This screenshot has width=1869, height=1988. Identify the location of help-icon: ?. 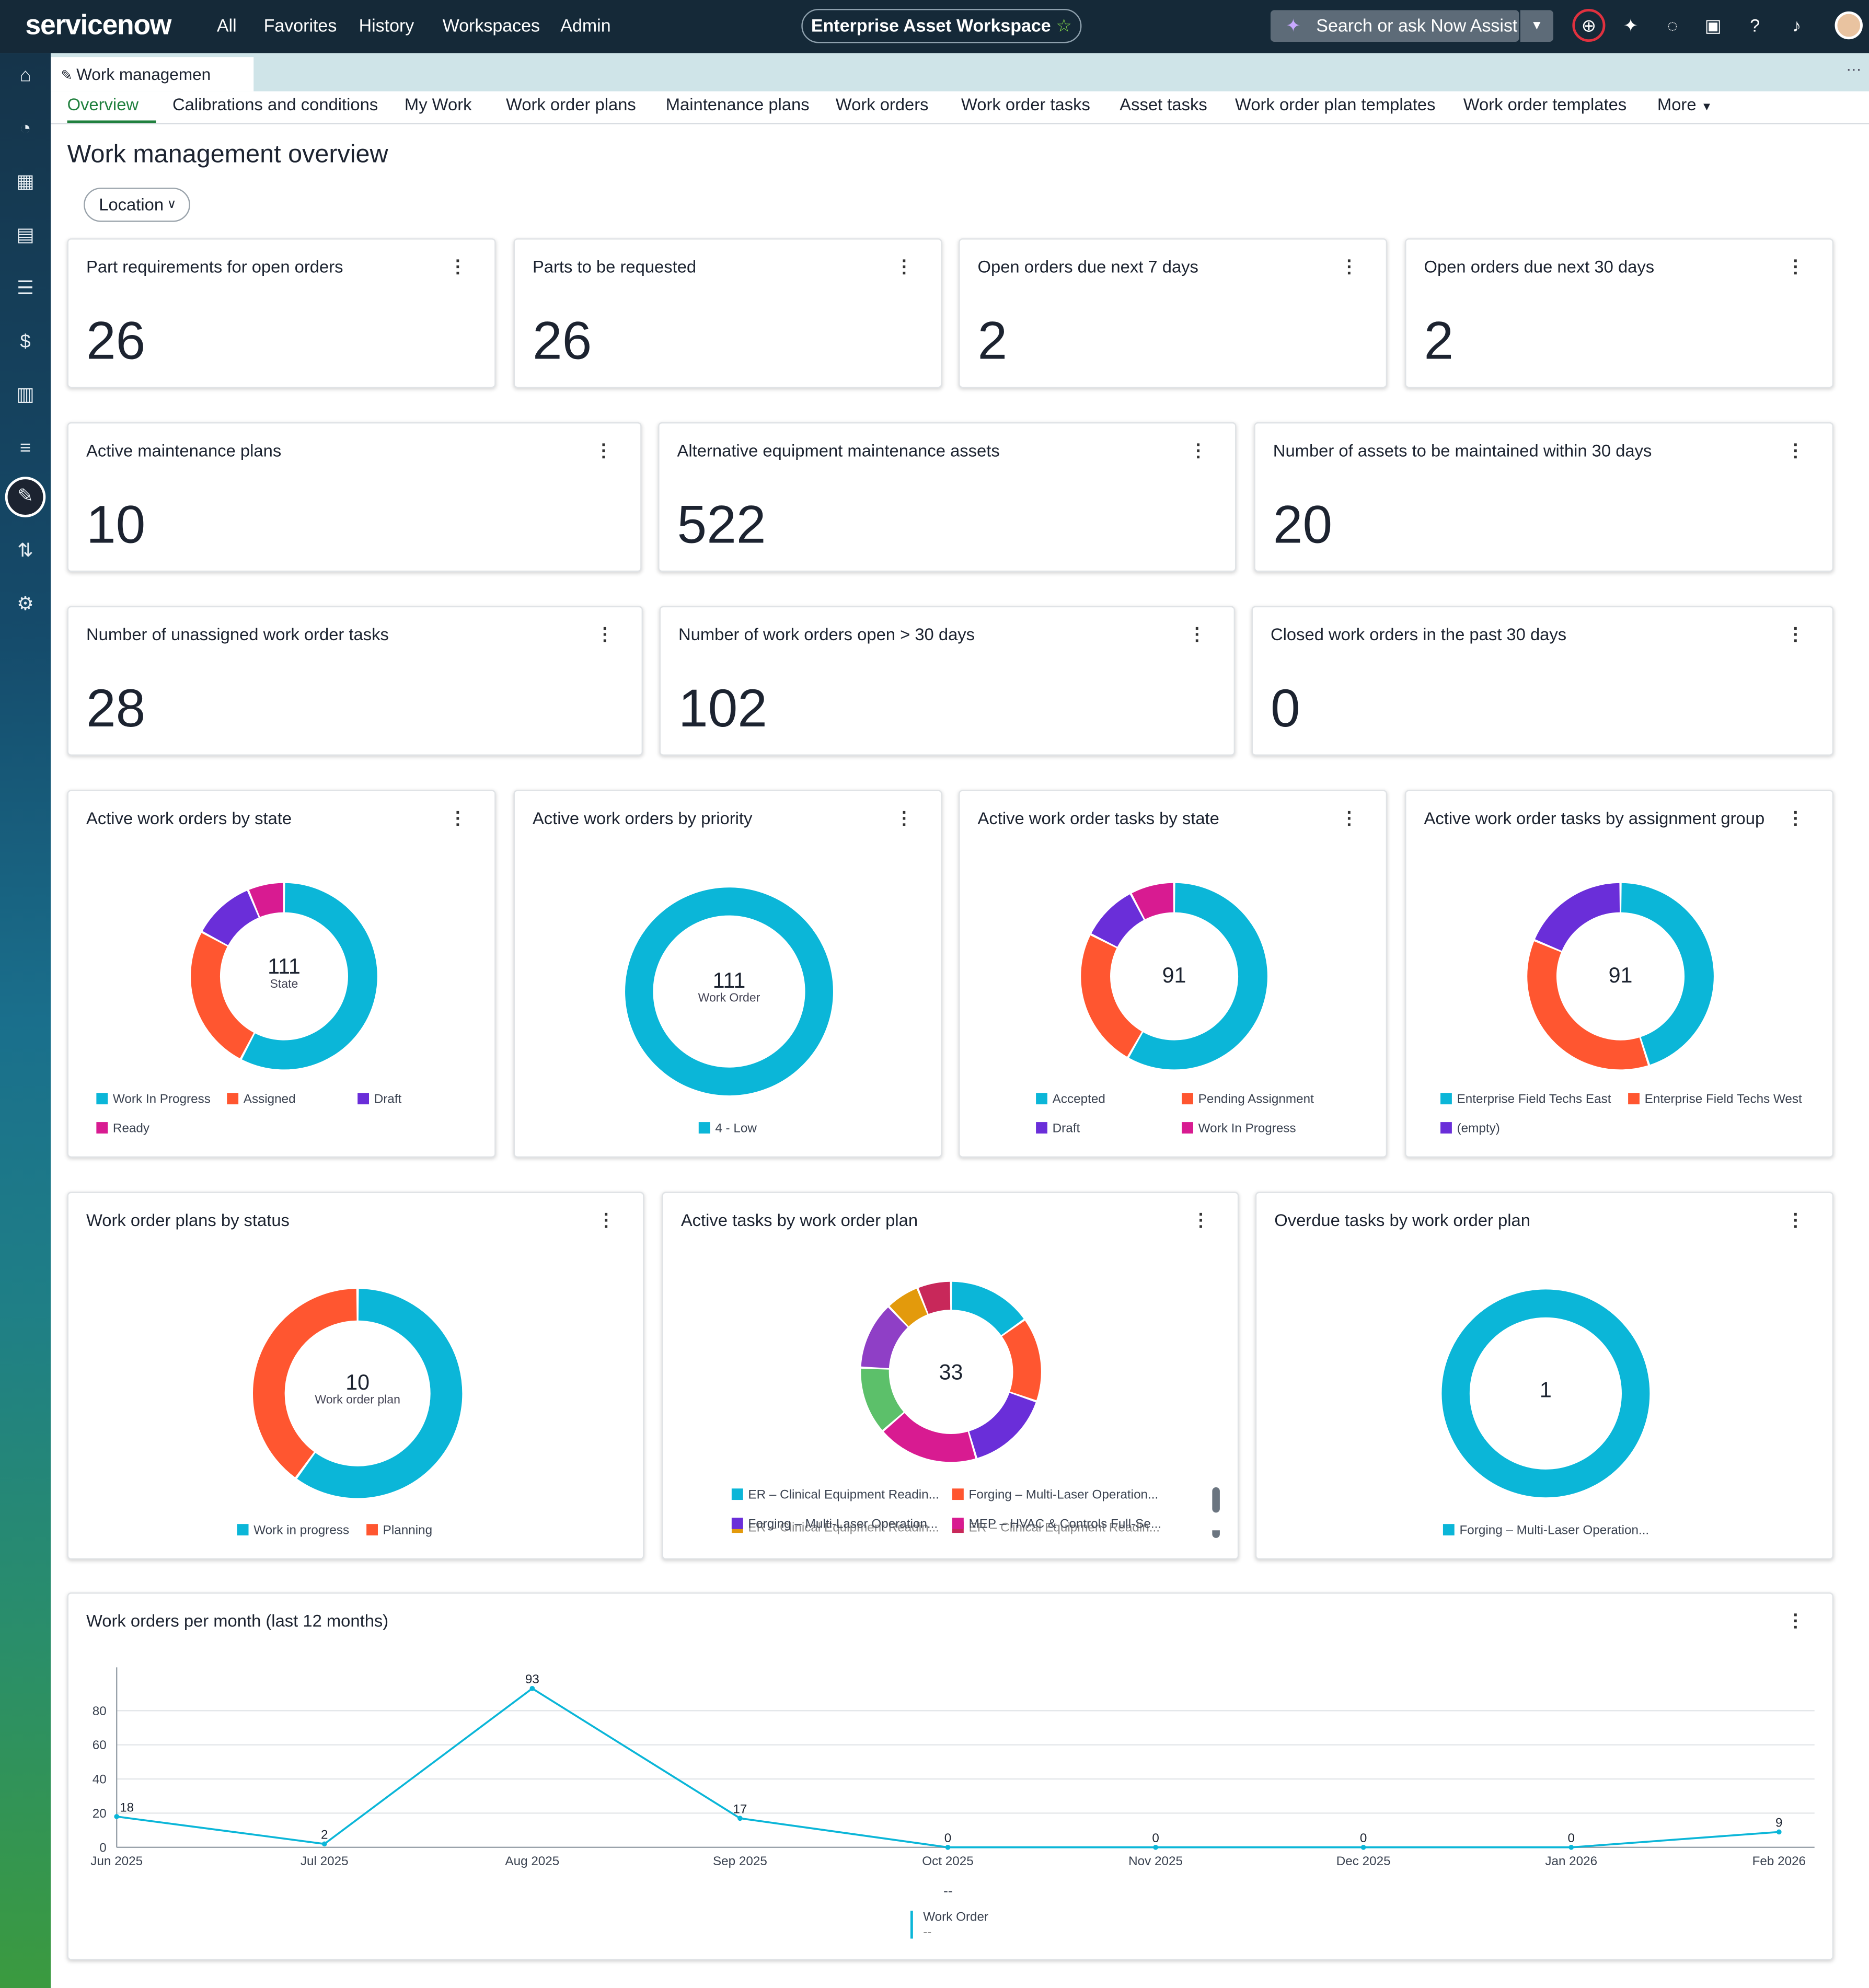
(1755, 25).